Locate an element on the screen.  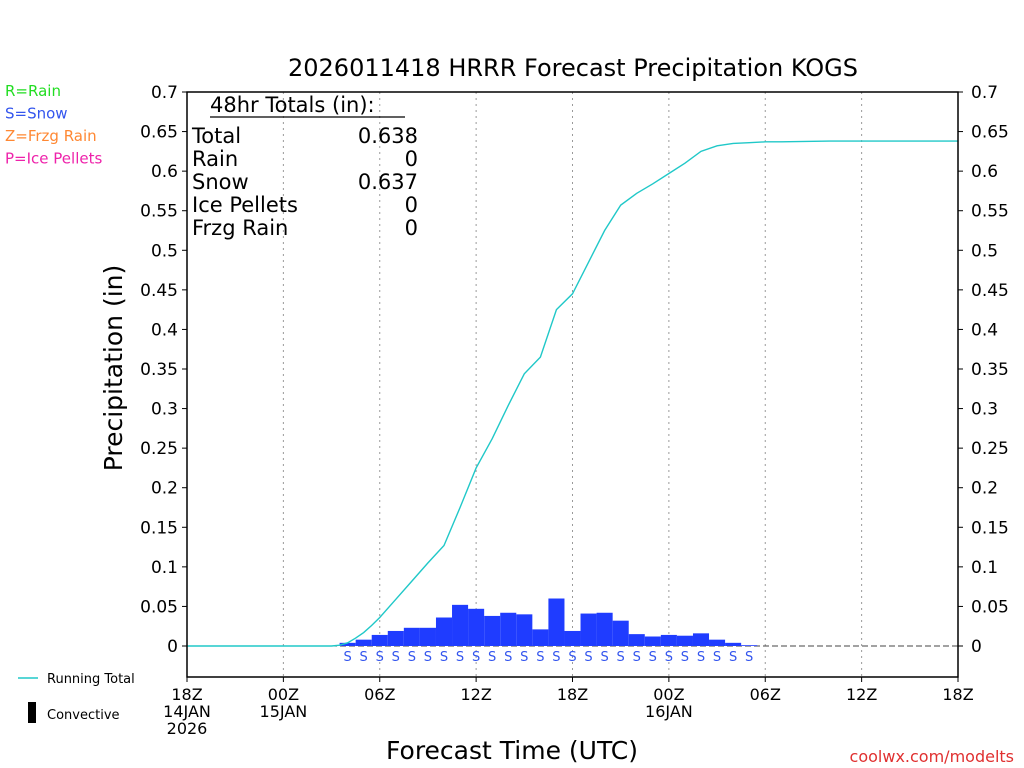
x-tick-label: 15JAN is located at coordinates (284, 711).